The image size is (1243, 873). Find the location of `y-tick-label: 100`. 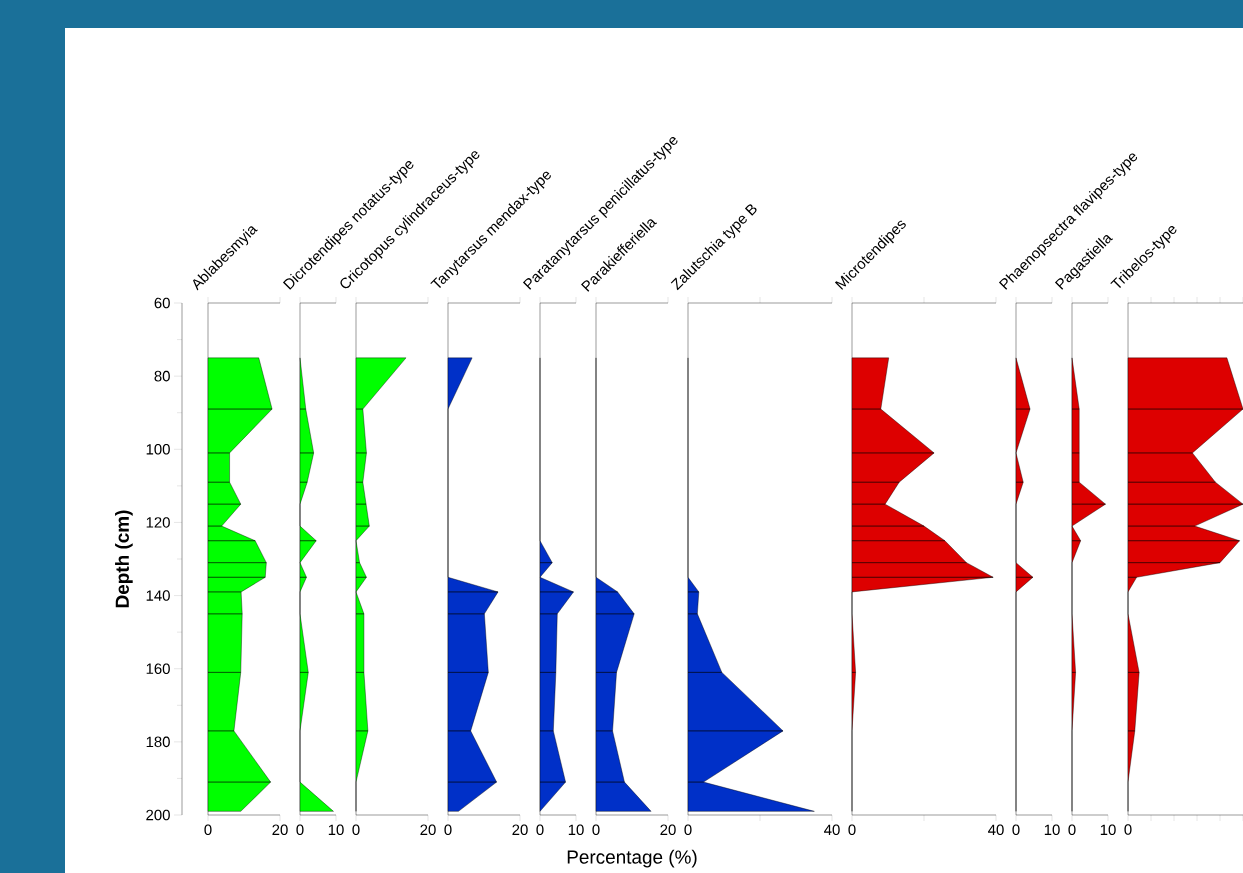

y-tick-label: 100 is located at coordinates (158, 449).